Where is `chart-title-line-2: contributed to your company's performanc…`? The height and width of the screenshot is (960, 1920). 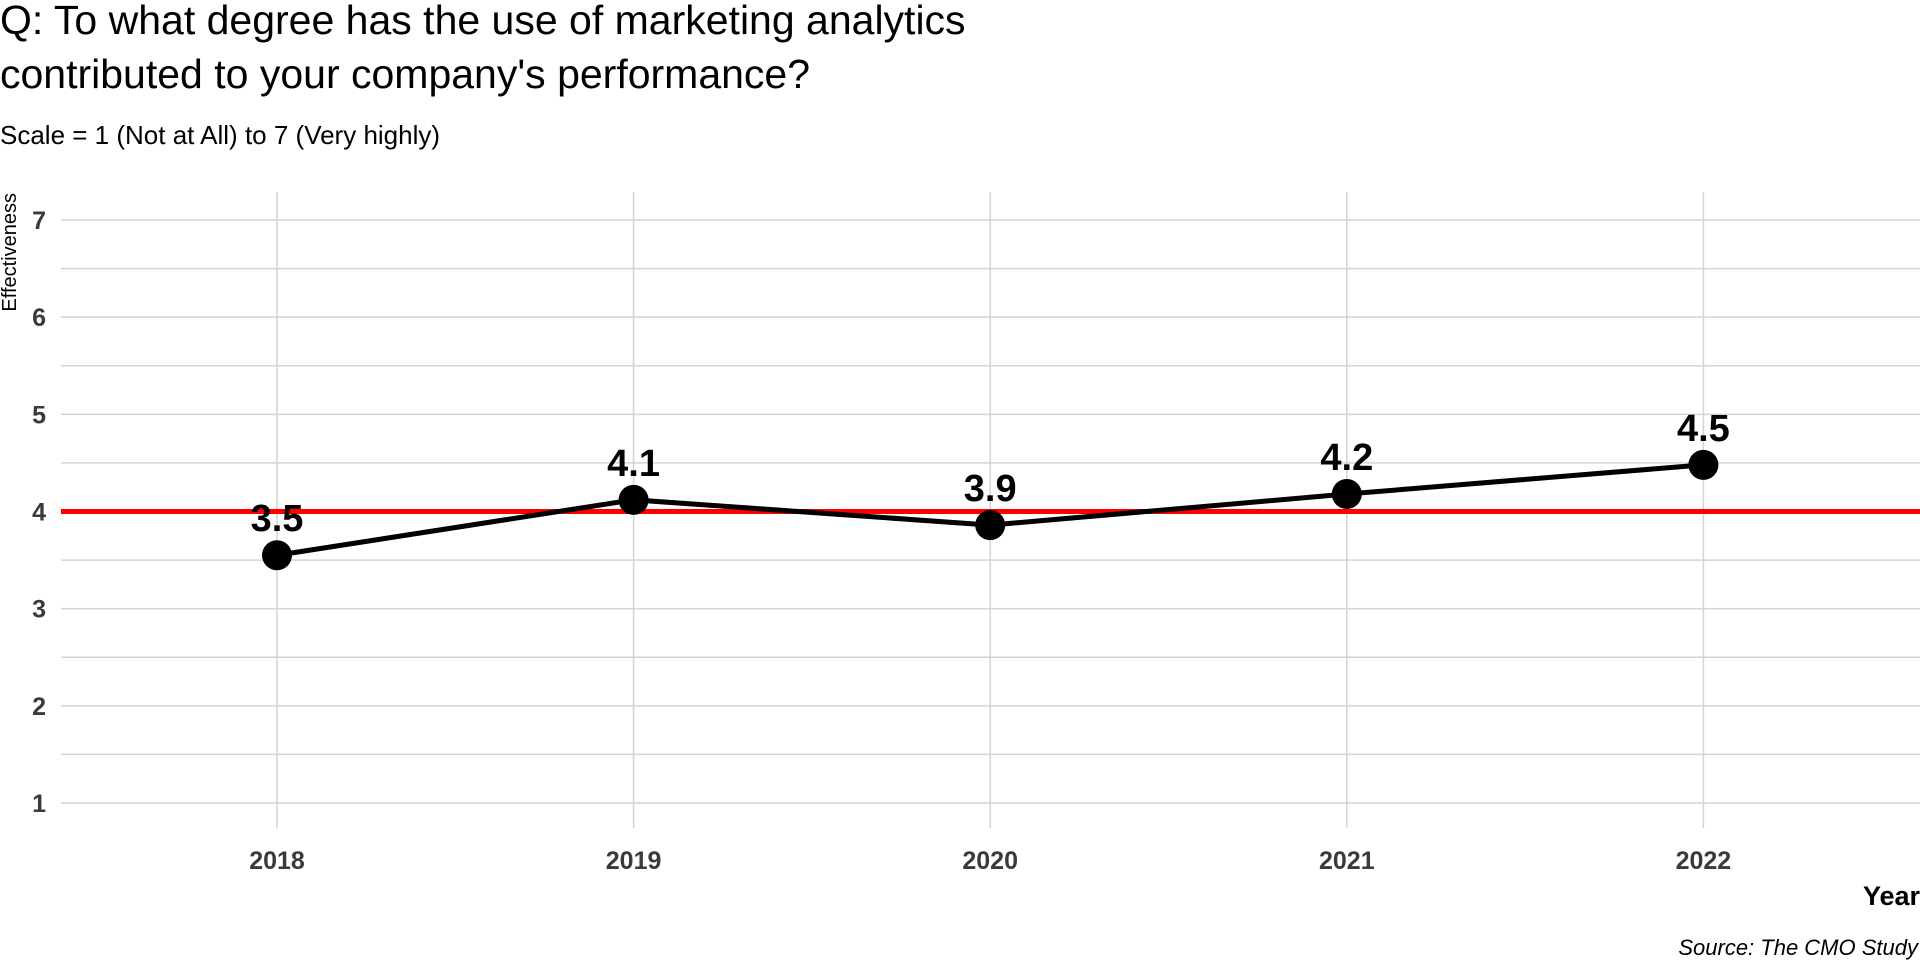
chart-title-line-2: contributed to your company's performanc… is located at coordinates (405, 74).